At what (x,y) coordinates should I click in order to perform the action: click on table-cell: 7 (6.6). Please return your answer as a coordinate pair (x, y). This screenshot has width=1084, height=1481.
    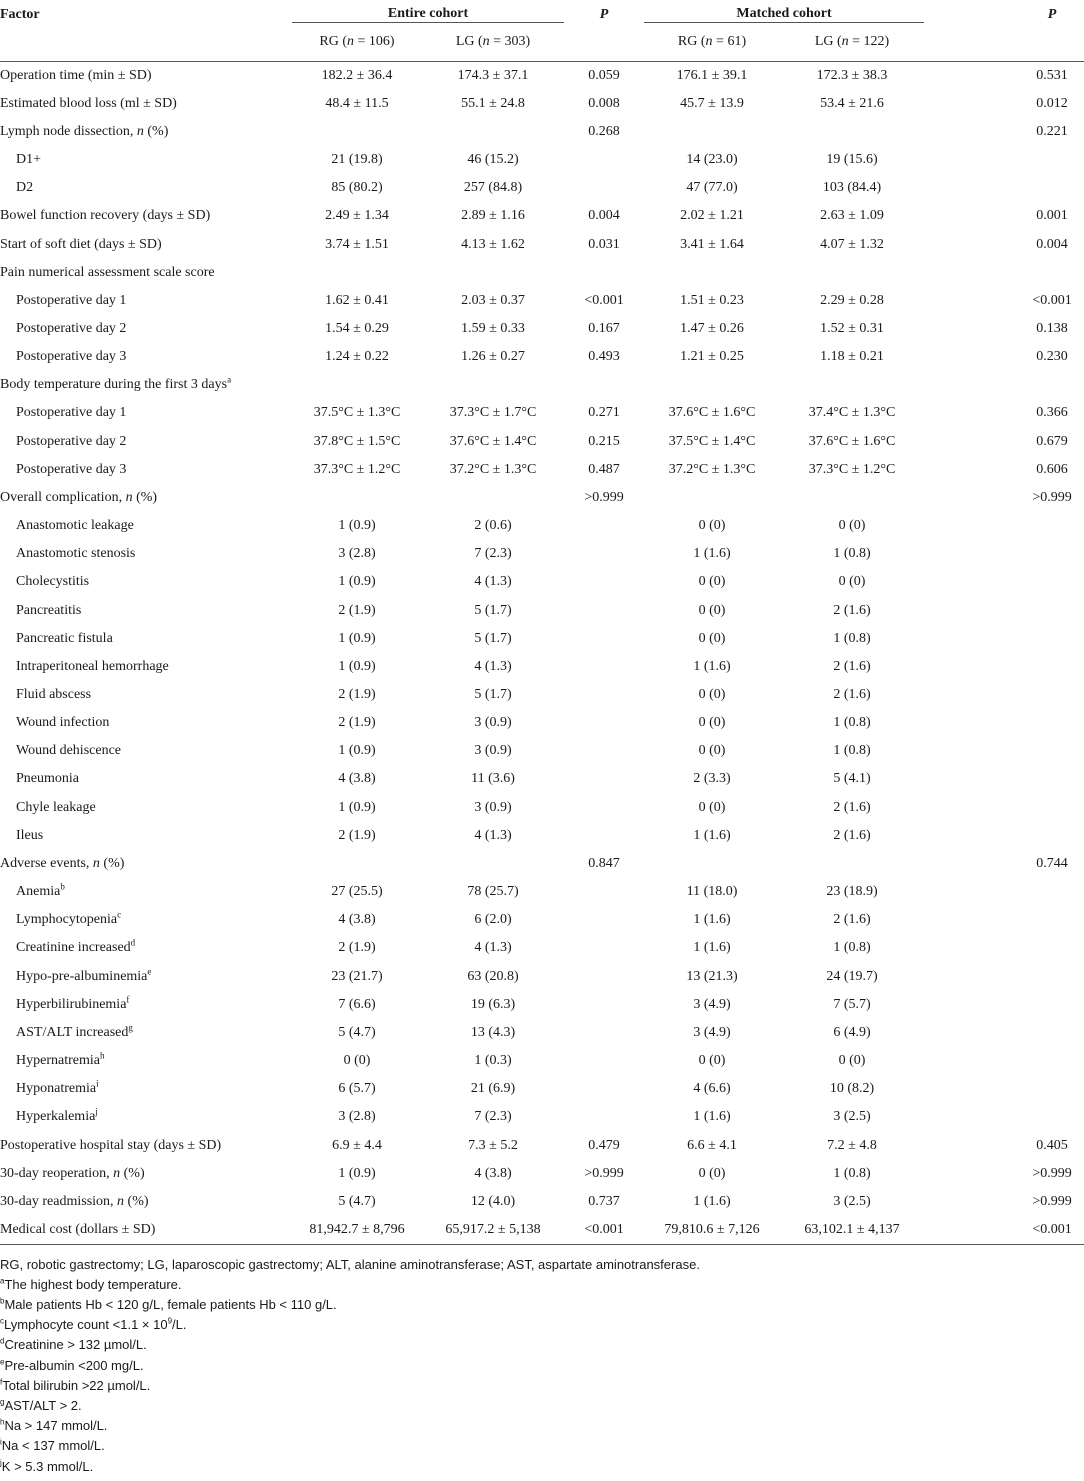
    Looking at the image, I should click on (357, 1005).